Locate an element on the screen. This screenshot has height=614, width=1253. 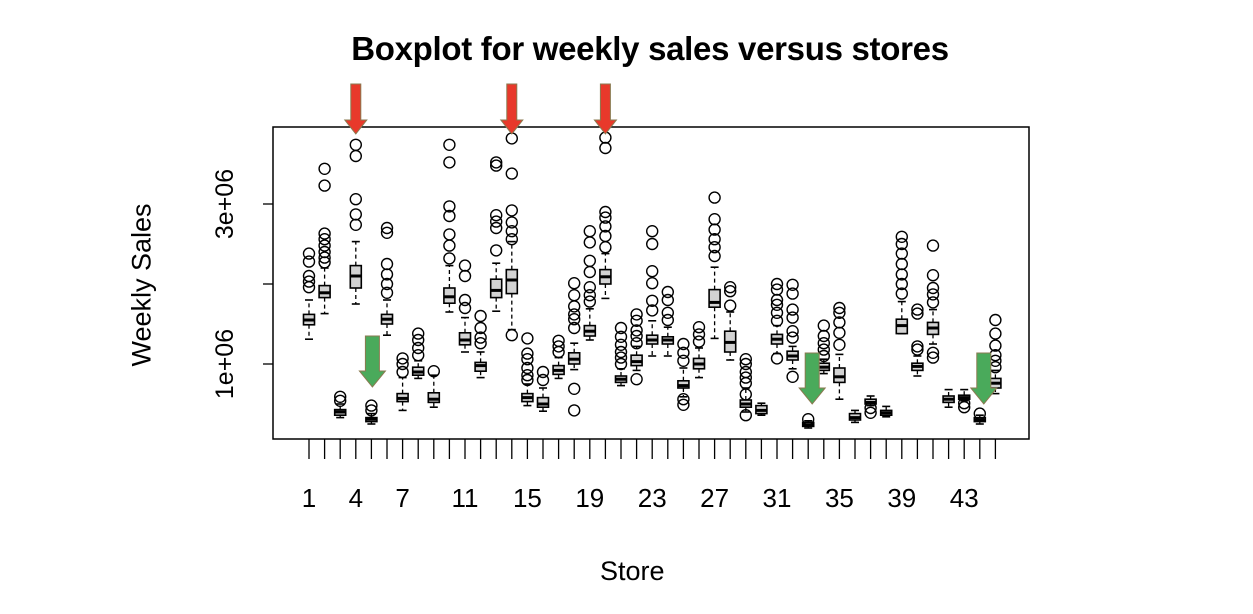
y-tick-label: 1e+06 is located at coordinates (225, 364).